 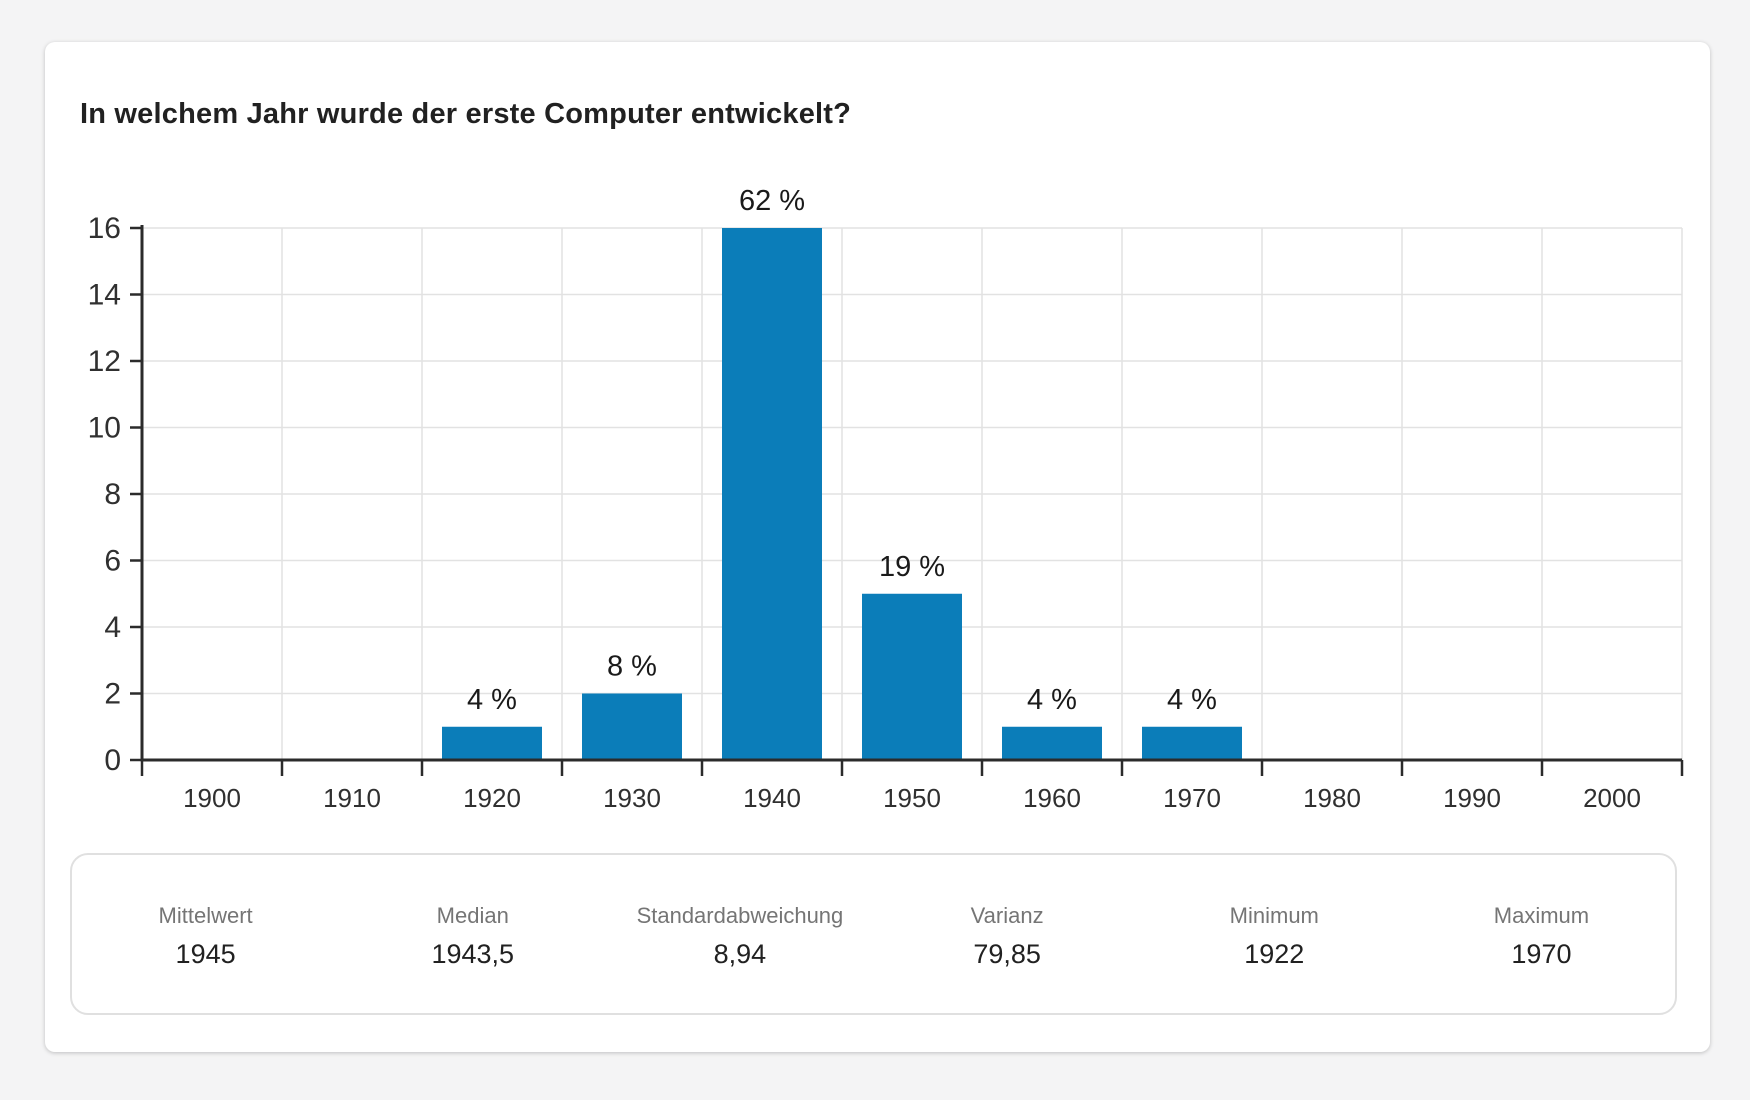 What do you see at coordinates (1274, 915) in the screenshot?
I see `stat-label: Minimum` at bounding box center [1274, 915].